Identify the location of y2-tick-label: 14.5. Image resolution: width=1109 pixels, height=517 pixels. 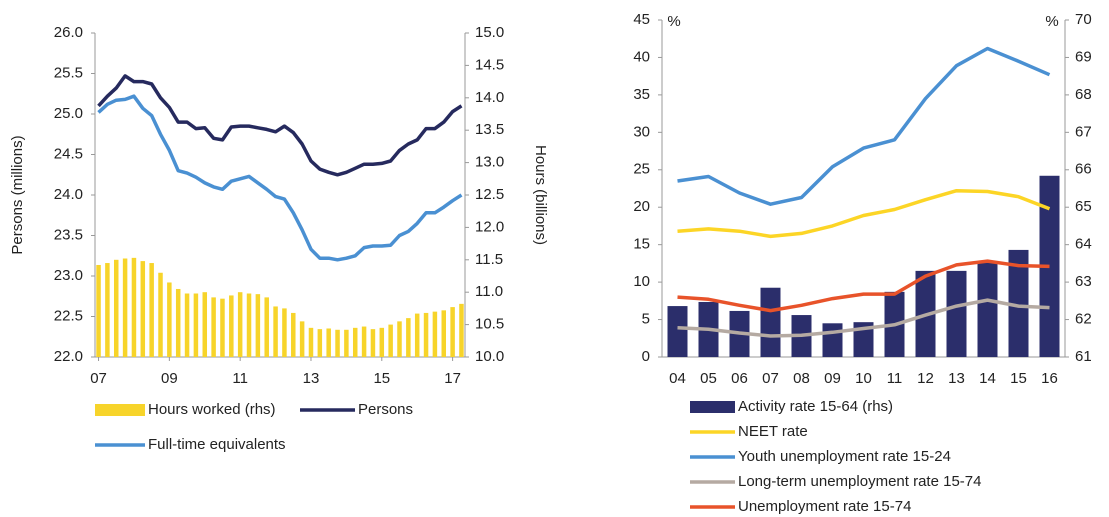
(489, 64).